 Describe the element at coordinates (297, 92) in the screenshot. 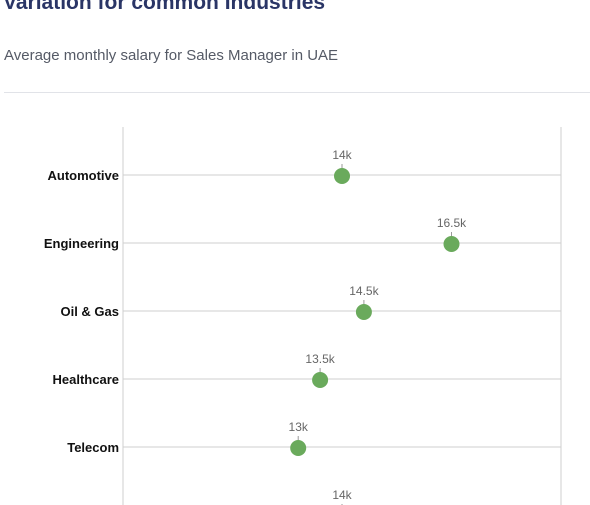

I see `header-divider` at that location.